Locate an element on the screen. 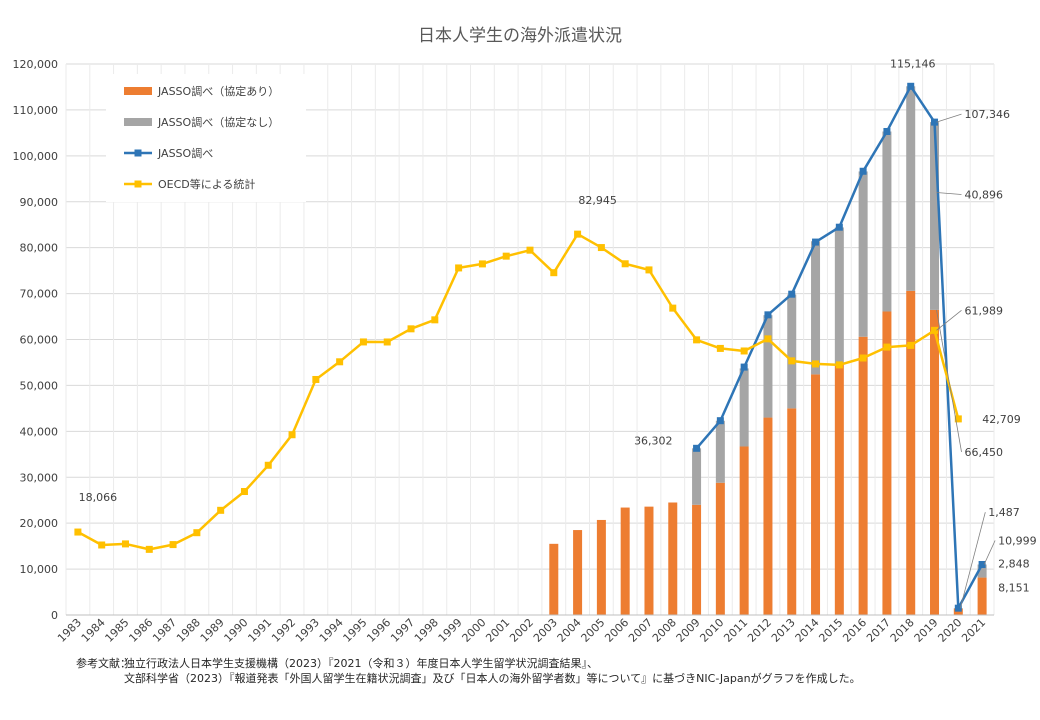 The image size is (1040, 720). legend-label: OECD等による統計 is located at coordinates (206, 184).